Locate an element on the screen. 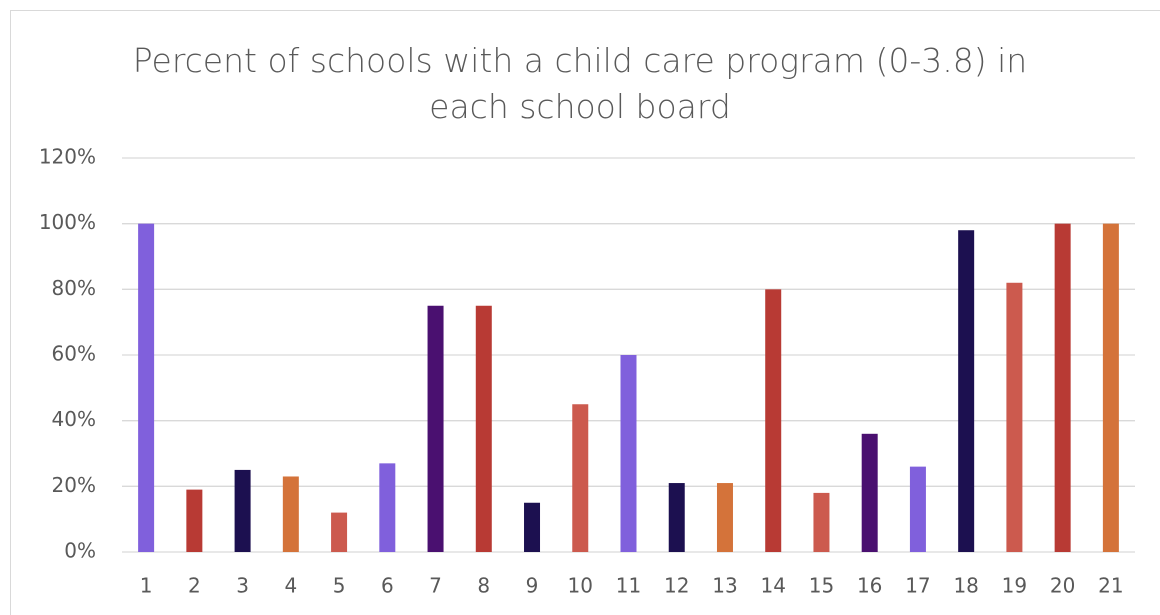  x-tick-label: 11 is located at coordinates (628, 586).